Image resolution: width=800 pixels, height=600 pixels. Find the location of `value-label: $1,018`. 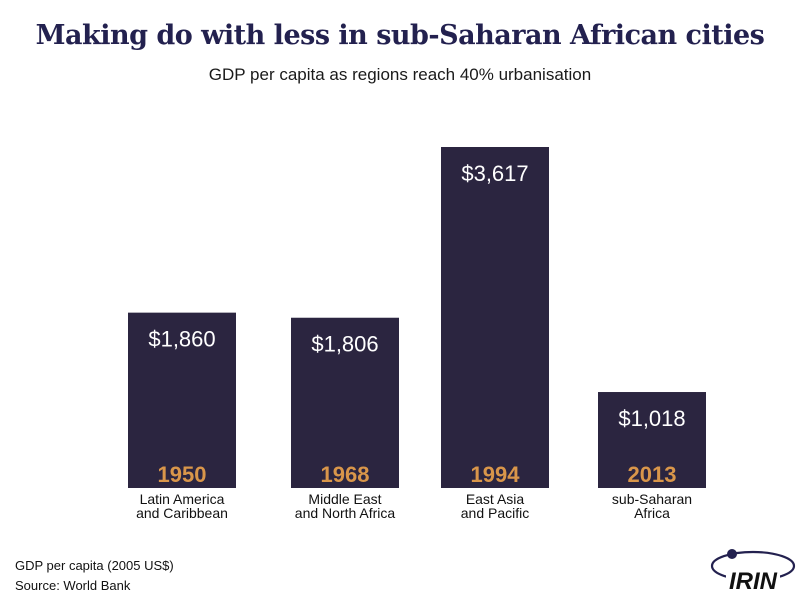

value-label: $1,018 is located at coordinates (651, 418).